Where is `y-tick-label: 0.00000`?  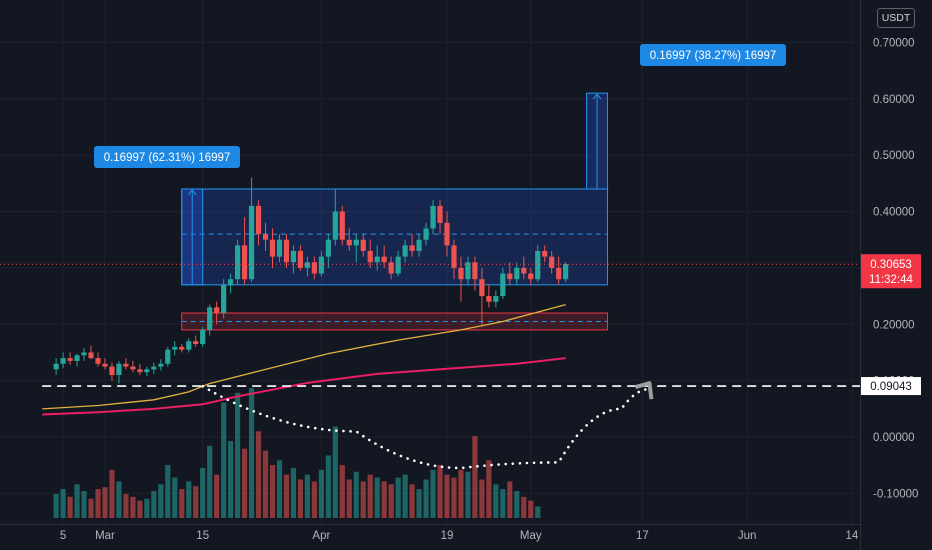
y-tick-label: 0.00000 is located at coordinates (894, 438).